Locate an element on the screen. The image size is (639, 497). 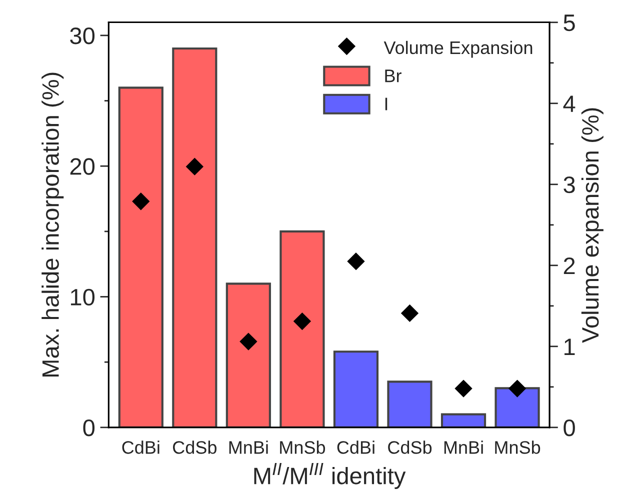
legend-label: I is located at coordinates (386, 104).